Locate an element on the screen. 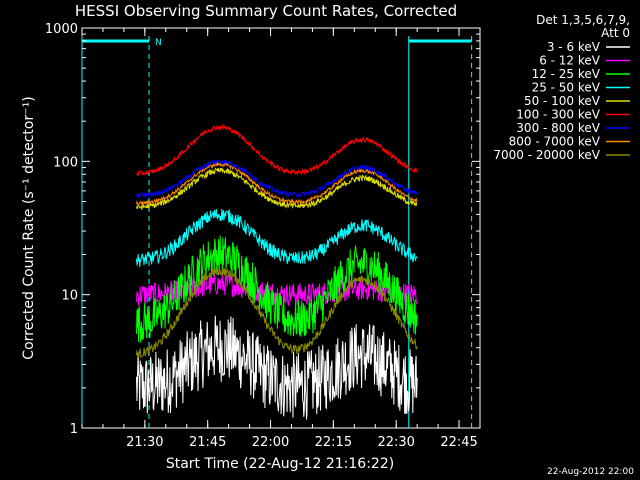  legend-item-label: 100 - 300 keV is located at coordinates (558, 115).